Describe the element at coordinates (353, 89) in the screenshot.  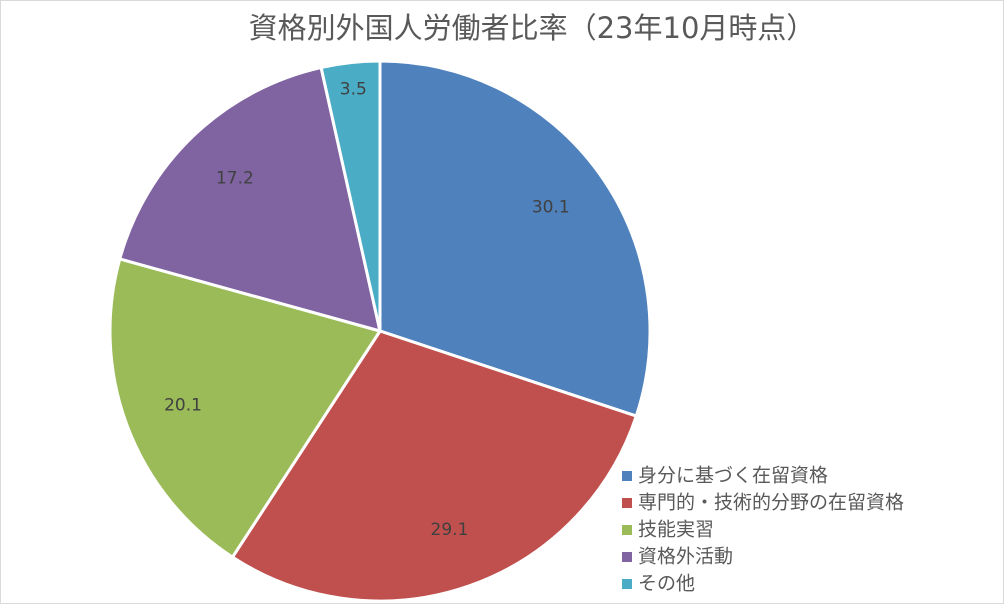
I see `data-label: 3.5` at that location.